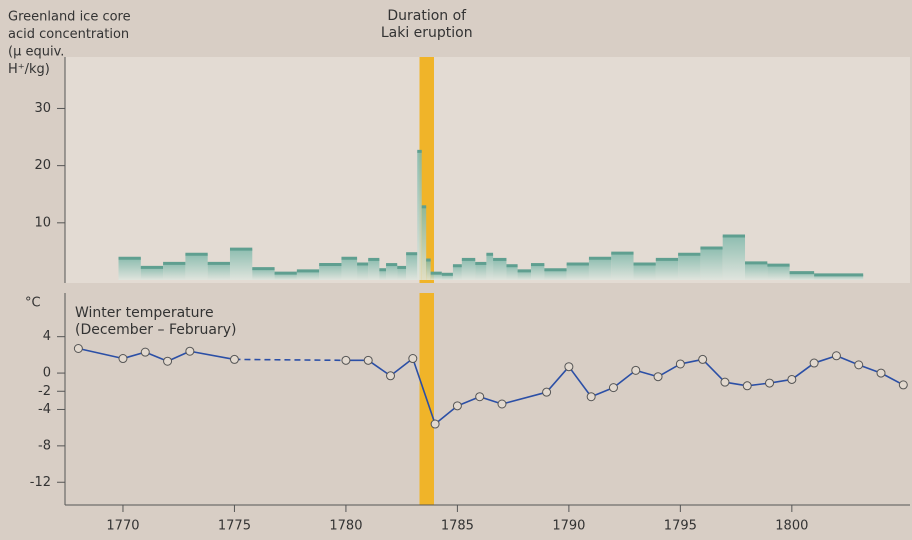 This screenshot has width=912, height=540. I want to click on y-axis-label: acid concentration, so click(68, 34).